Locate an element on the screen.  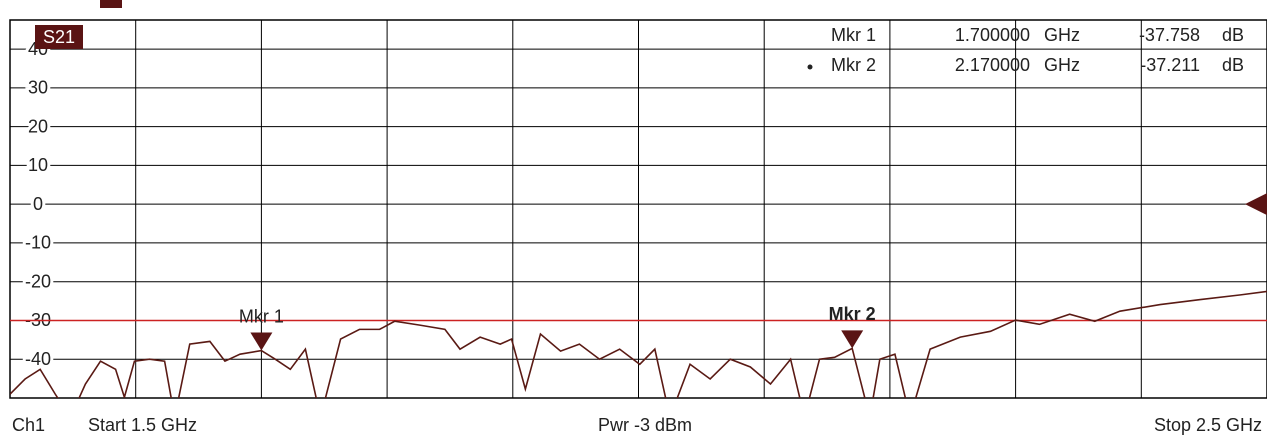
trace-label: S21 is located at coordinates (59, 37).